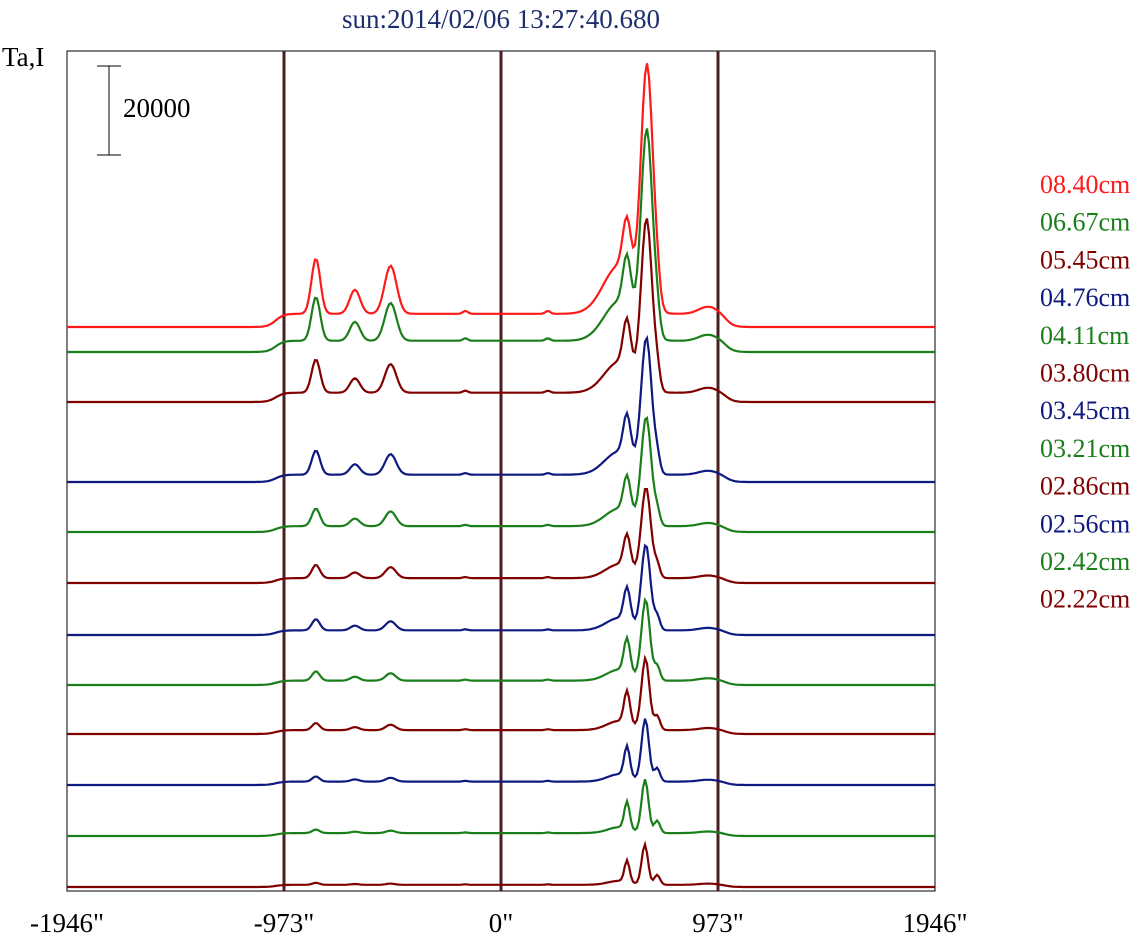  Describe the element at coordinates (501, 923) in the screenshot. I see `x-tick-label-2: 0"` at that location.